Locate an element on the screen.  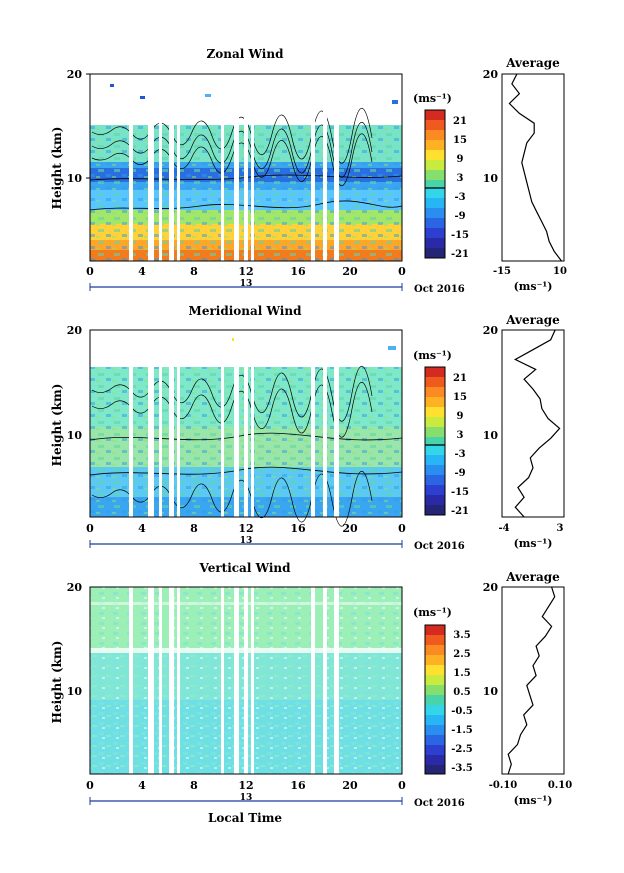
zonal-profile-xtick-min: -15 is located at coordinates (502, 271).